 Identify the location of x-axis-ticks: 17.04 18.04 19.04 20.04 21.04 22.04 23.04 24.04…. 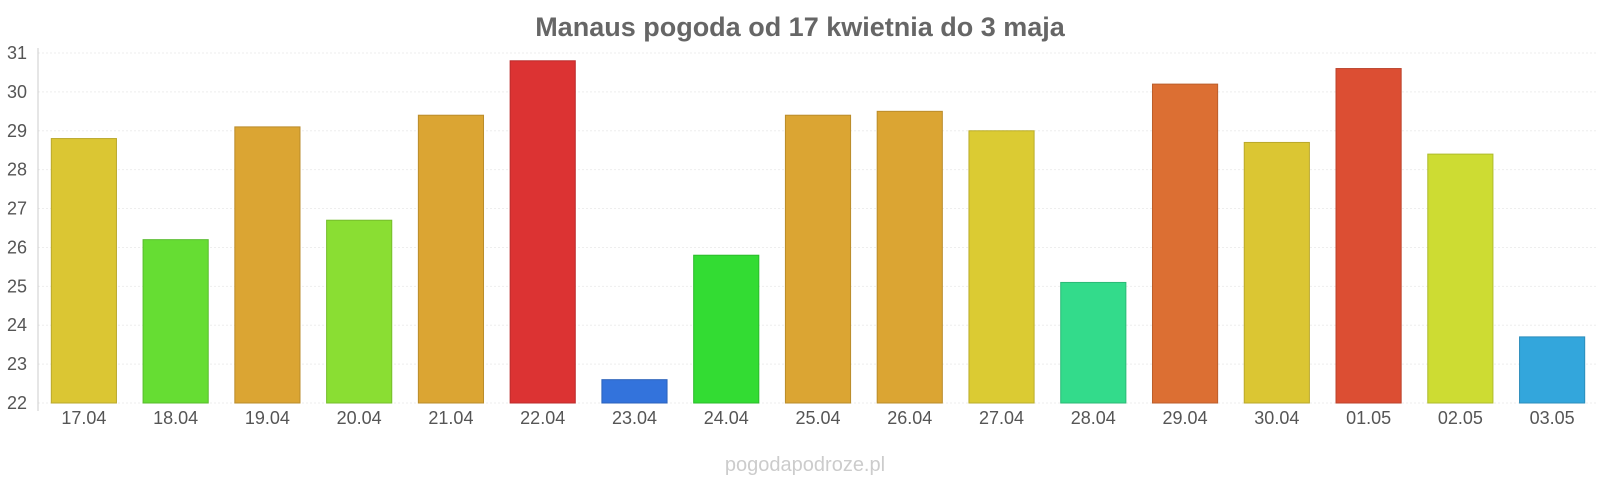
(817, 418).